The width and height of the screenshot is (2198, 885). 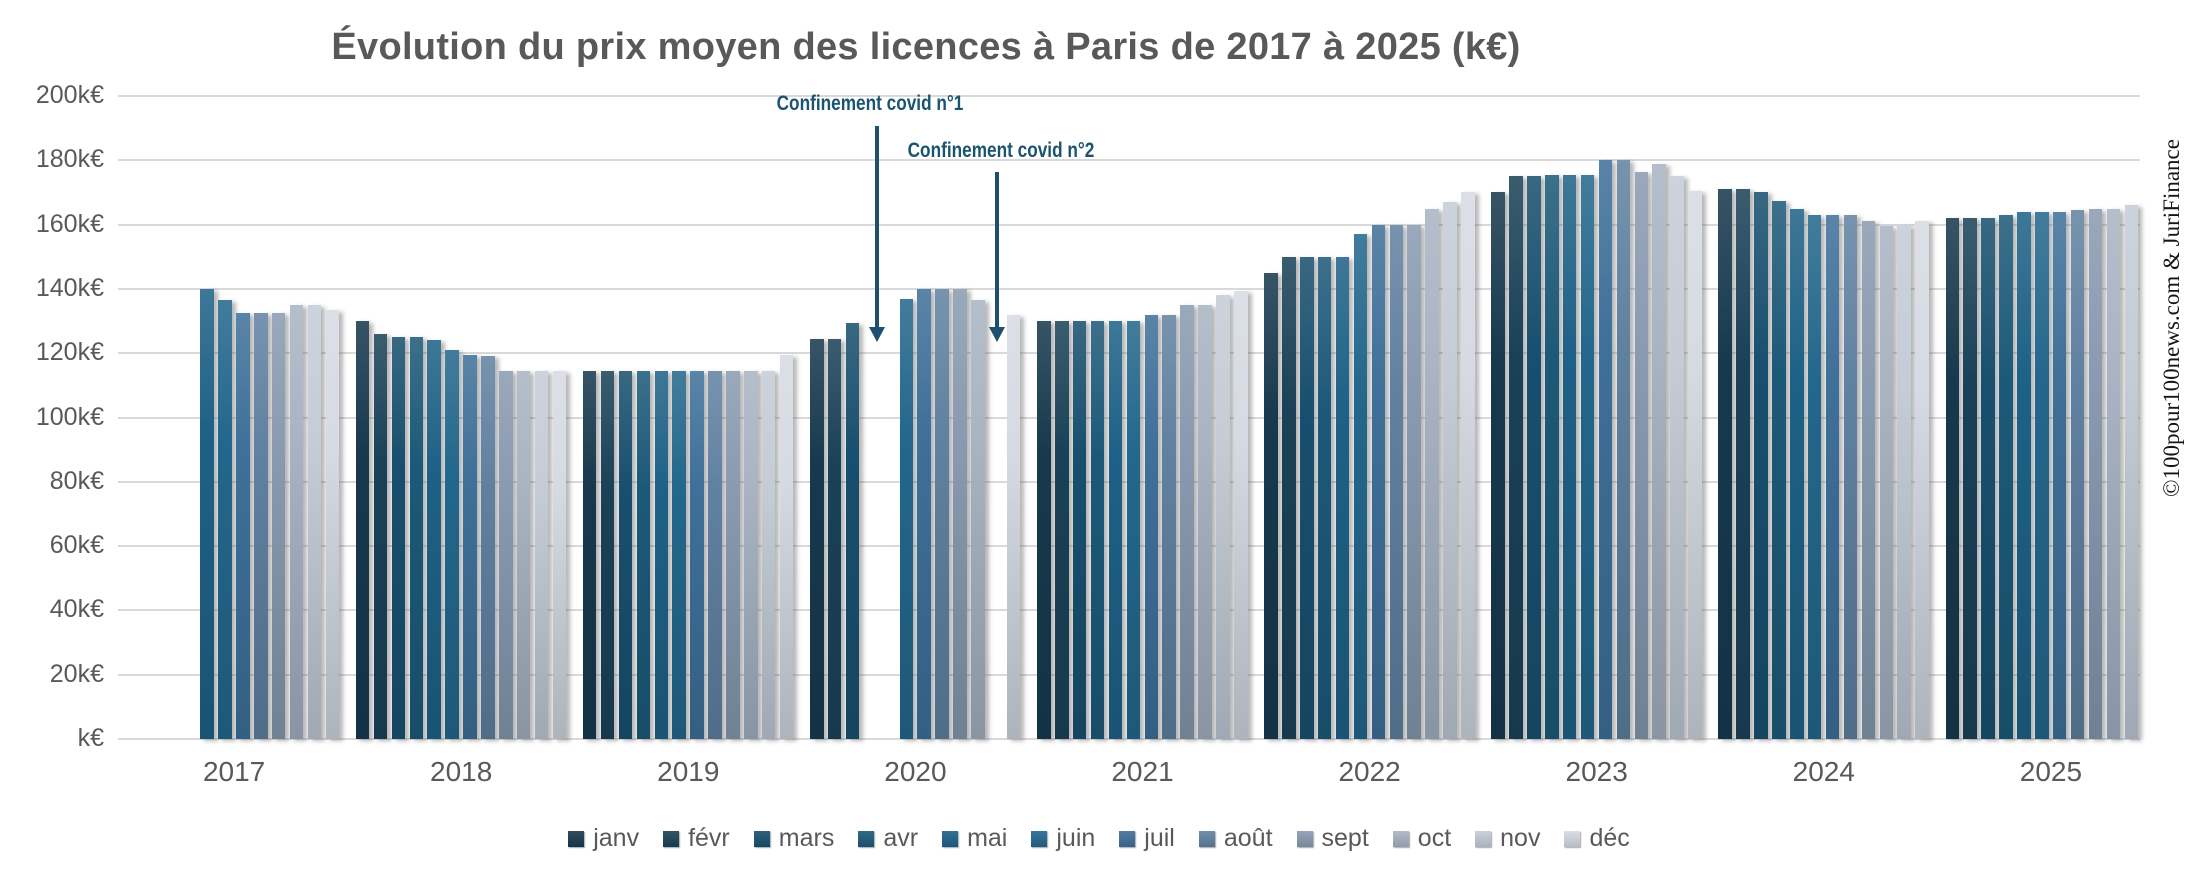 What do you see at coordinates (1725, 464) in the screenshot?
I see `bar-2024-janv` at bounding box center [1725, 464].